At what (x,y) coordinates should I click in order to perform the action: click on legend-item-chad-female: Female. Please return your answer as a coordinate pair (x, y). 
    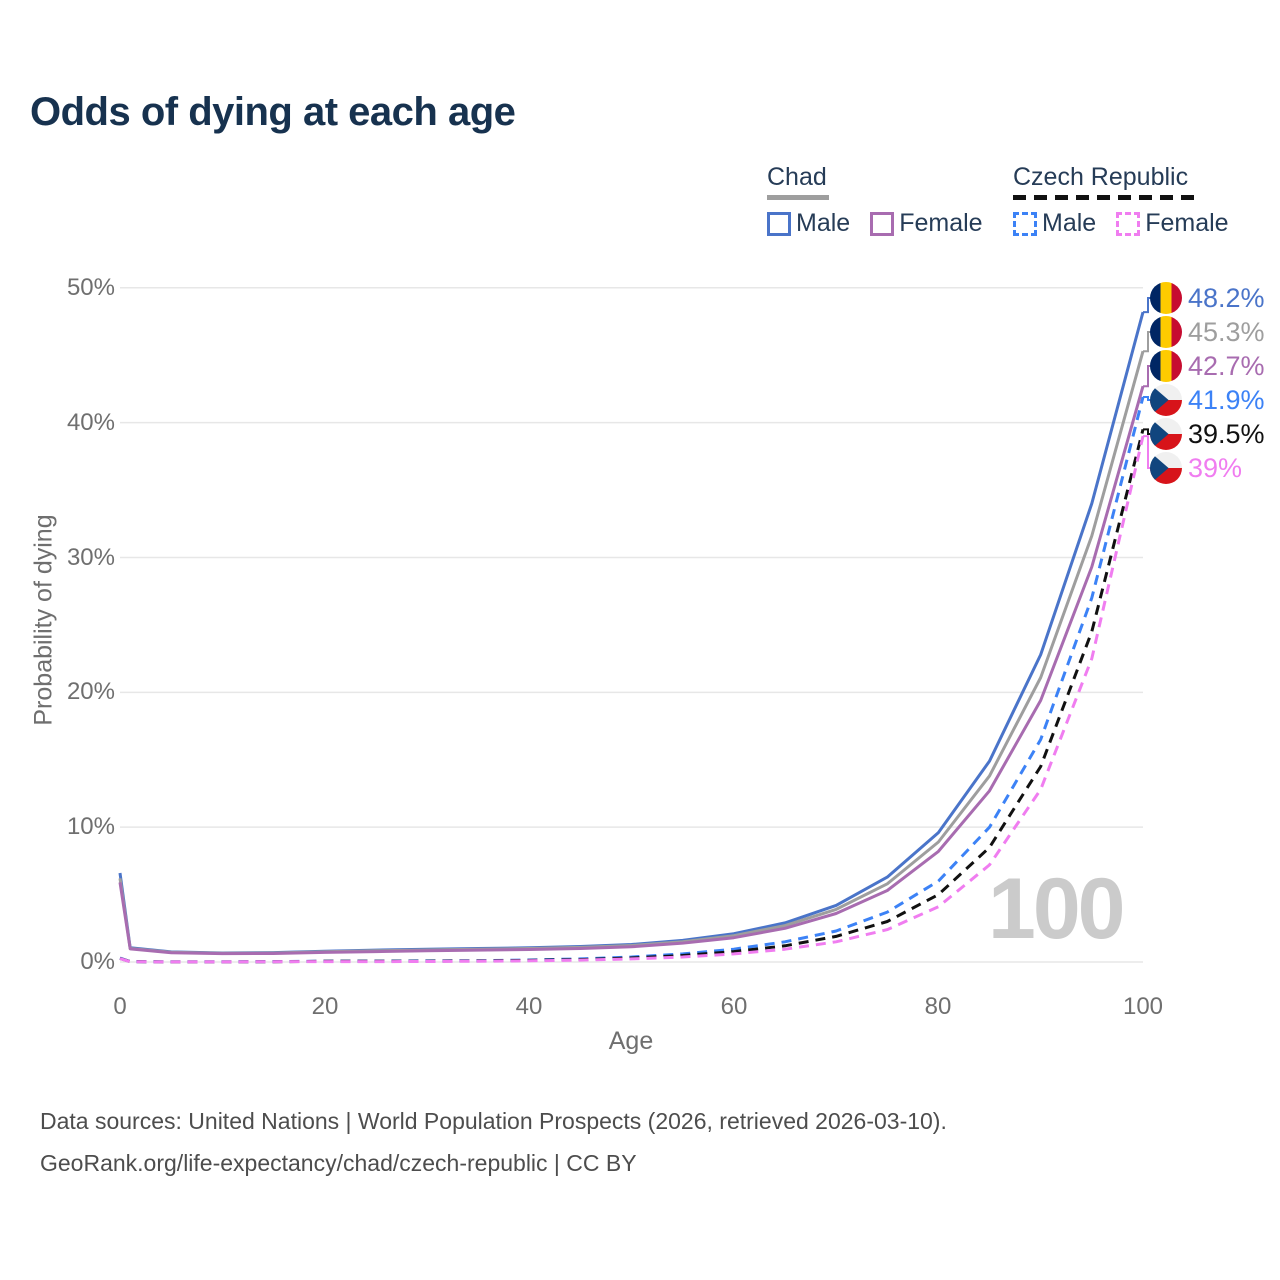
    Looking at the image, I should click on (926, 223).